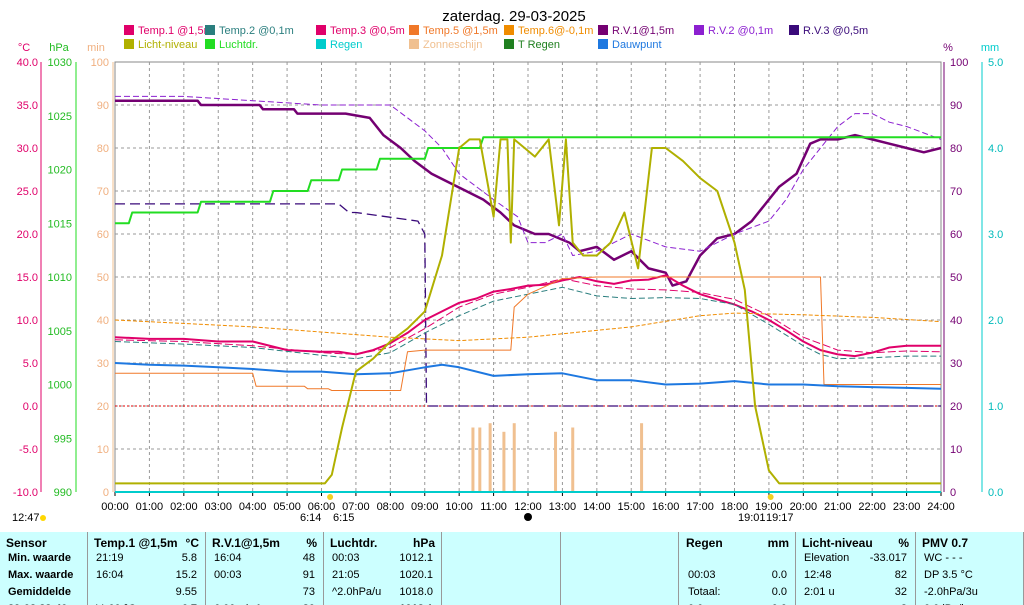 The image size is (1024, 605). Describe the element at coordinates (330, 497) in the screenshot. I see `sunrise-marker` at that location.